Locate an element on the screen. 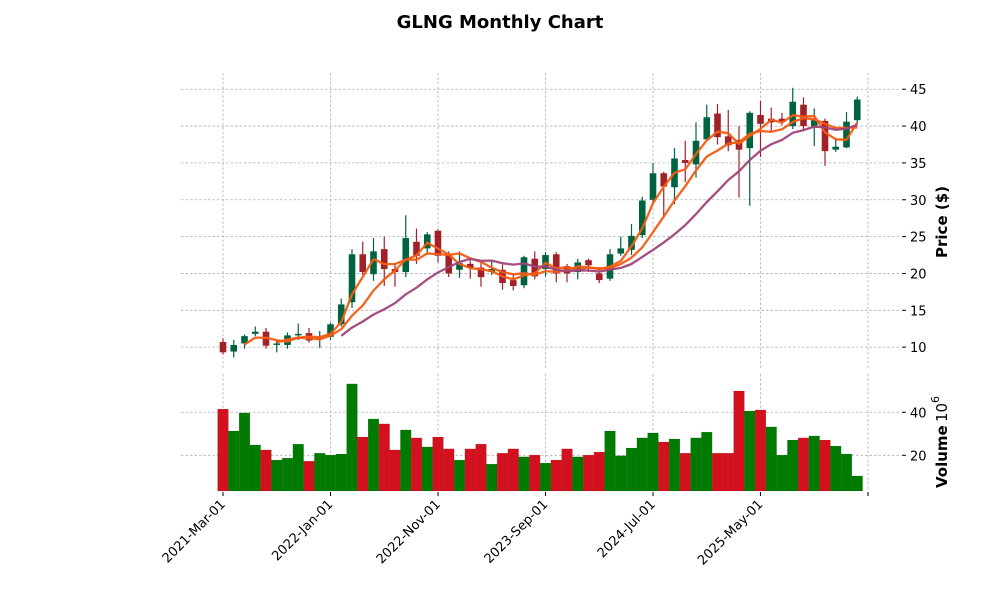 Image resolution: width=1000 pixels, height=600 pixels. x-tick-label: 2021-Mar-01 is located at coordinates (194, 531).